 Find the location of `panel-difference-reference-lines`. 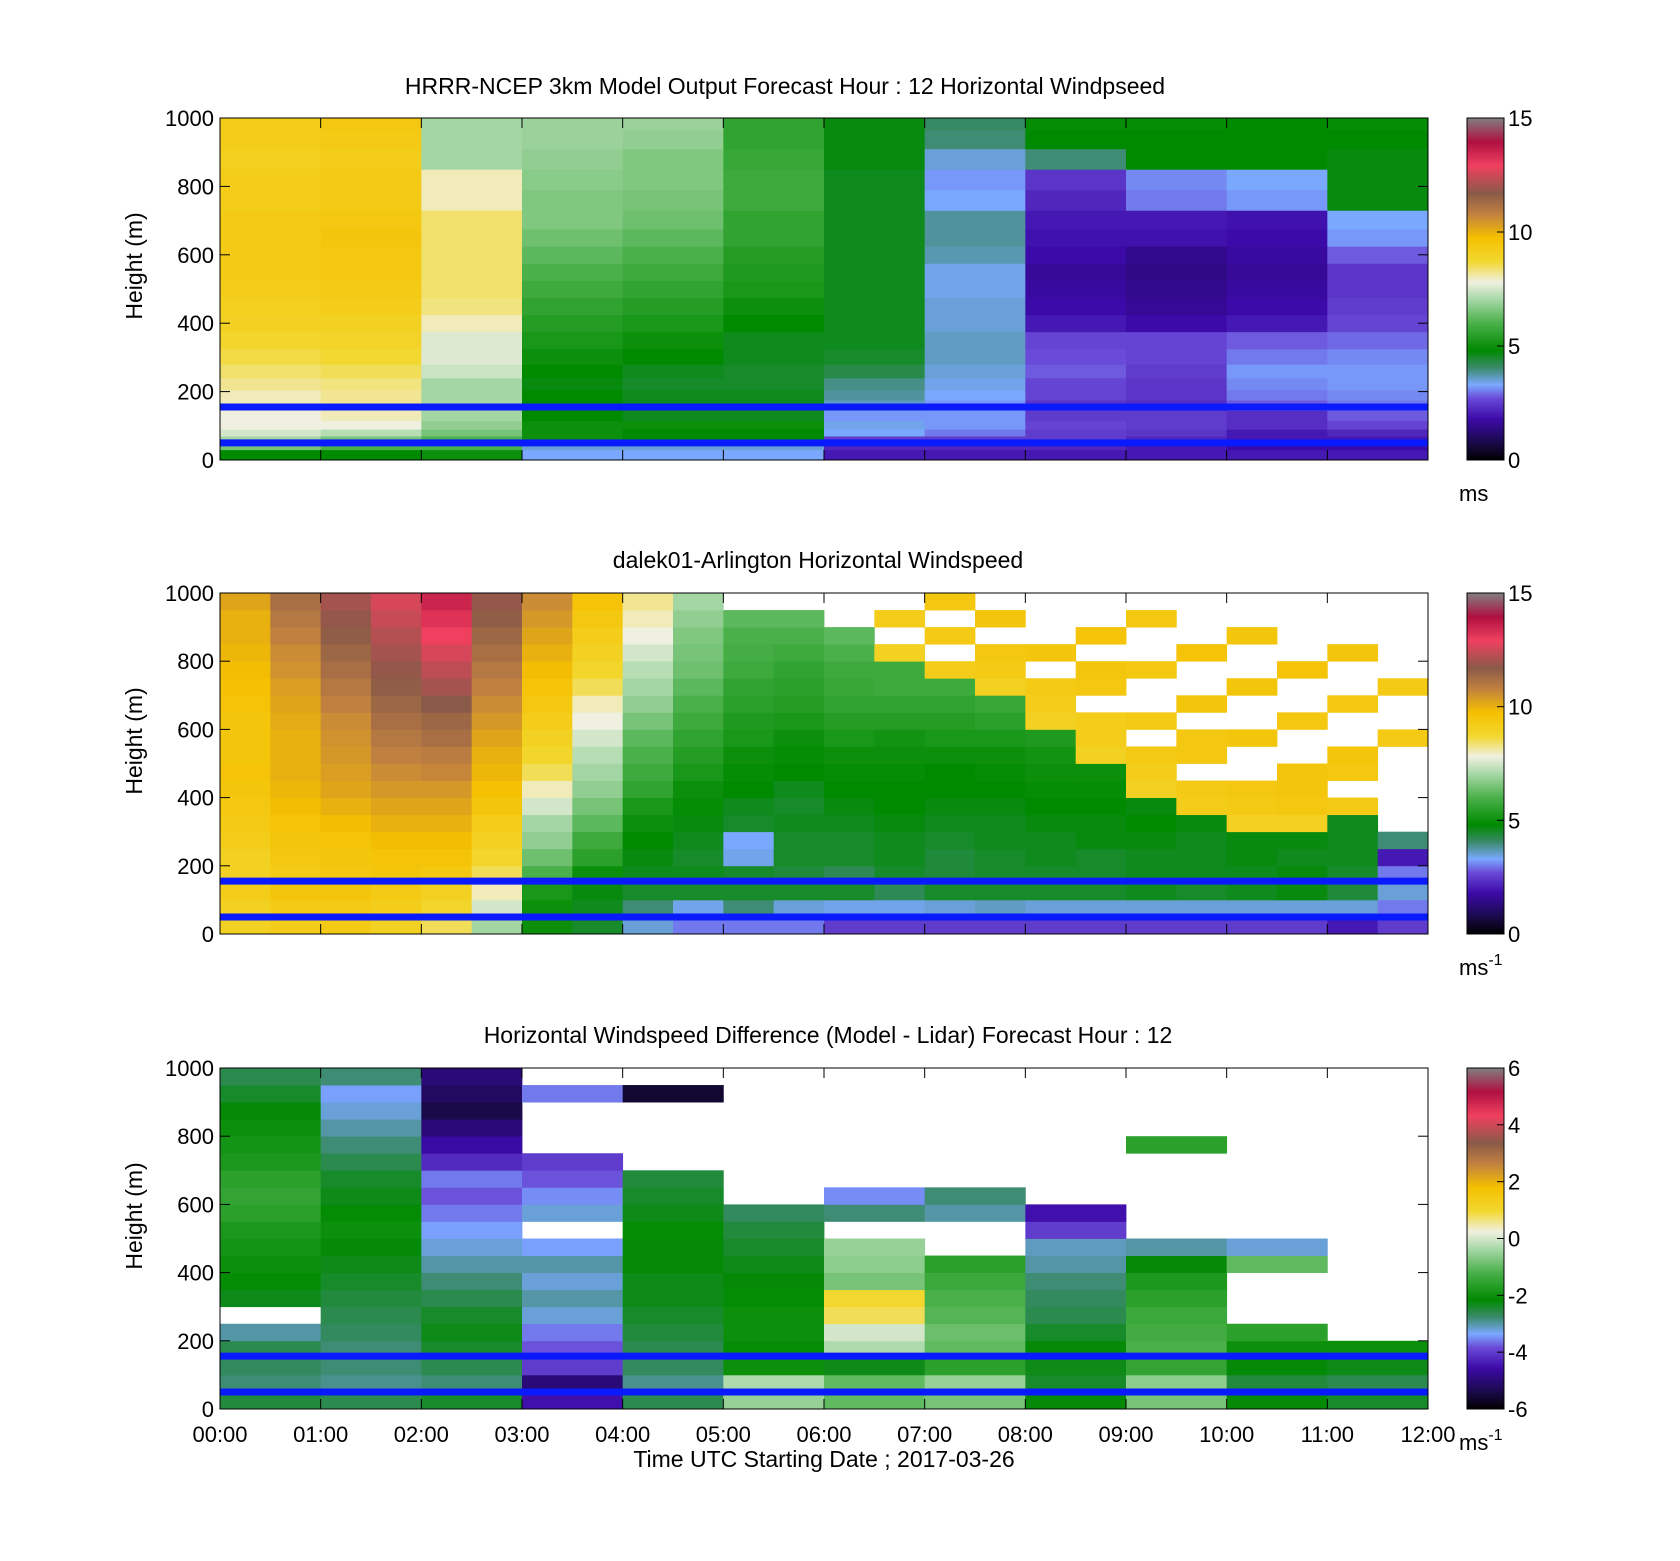

panel-difference-reference-lines is located at coordinates (824, 1374).